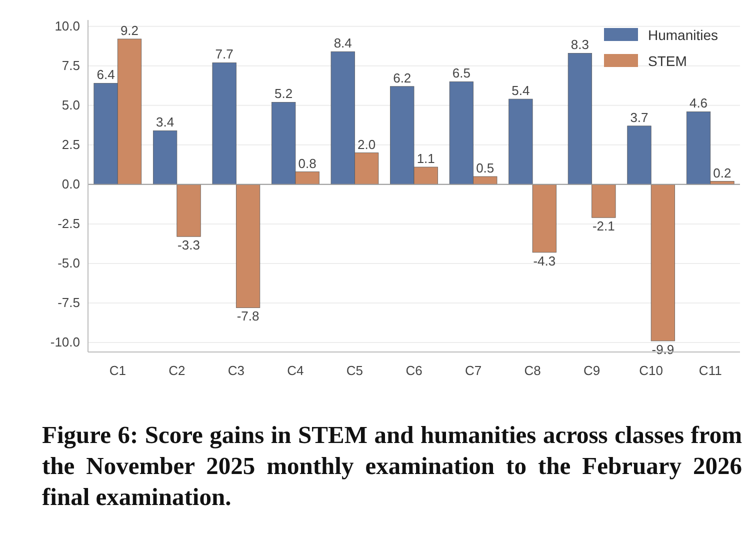  I want to click on x-tick-label: C1, so click(117, 370).